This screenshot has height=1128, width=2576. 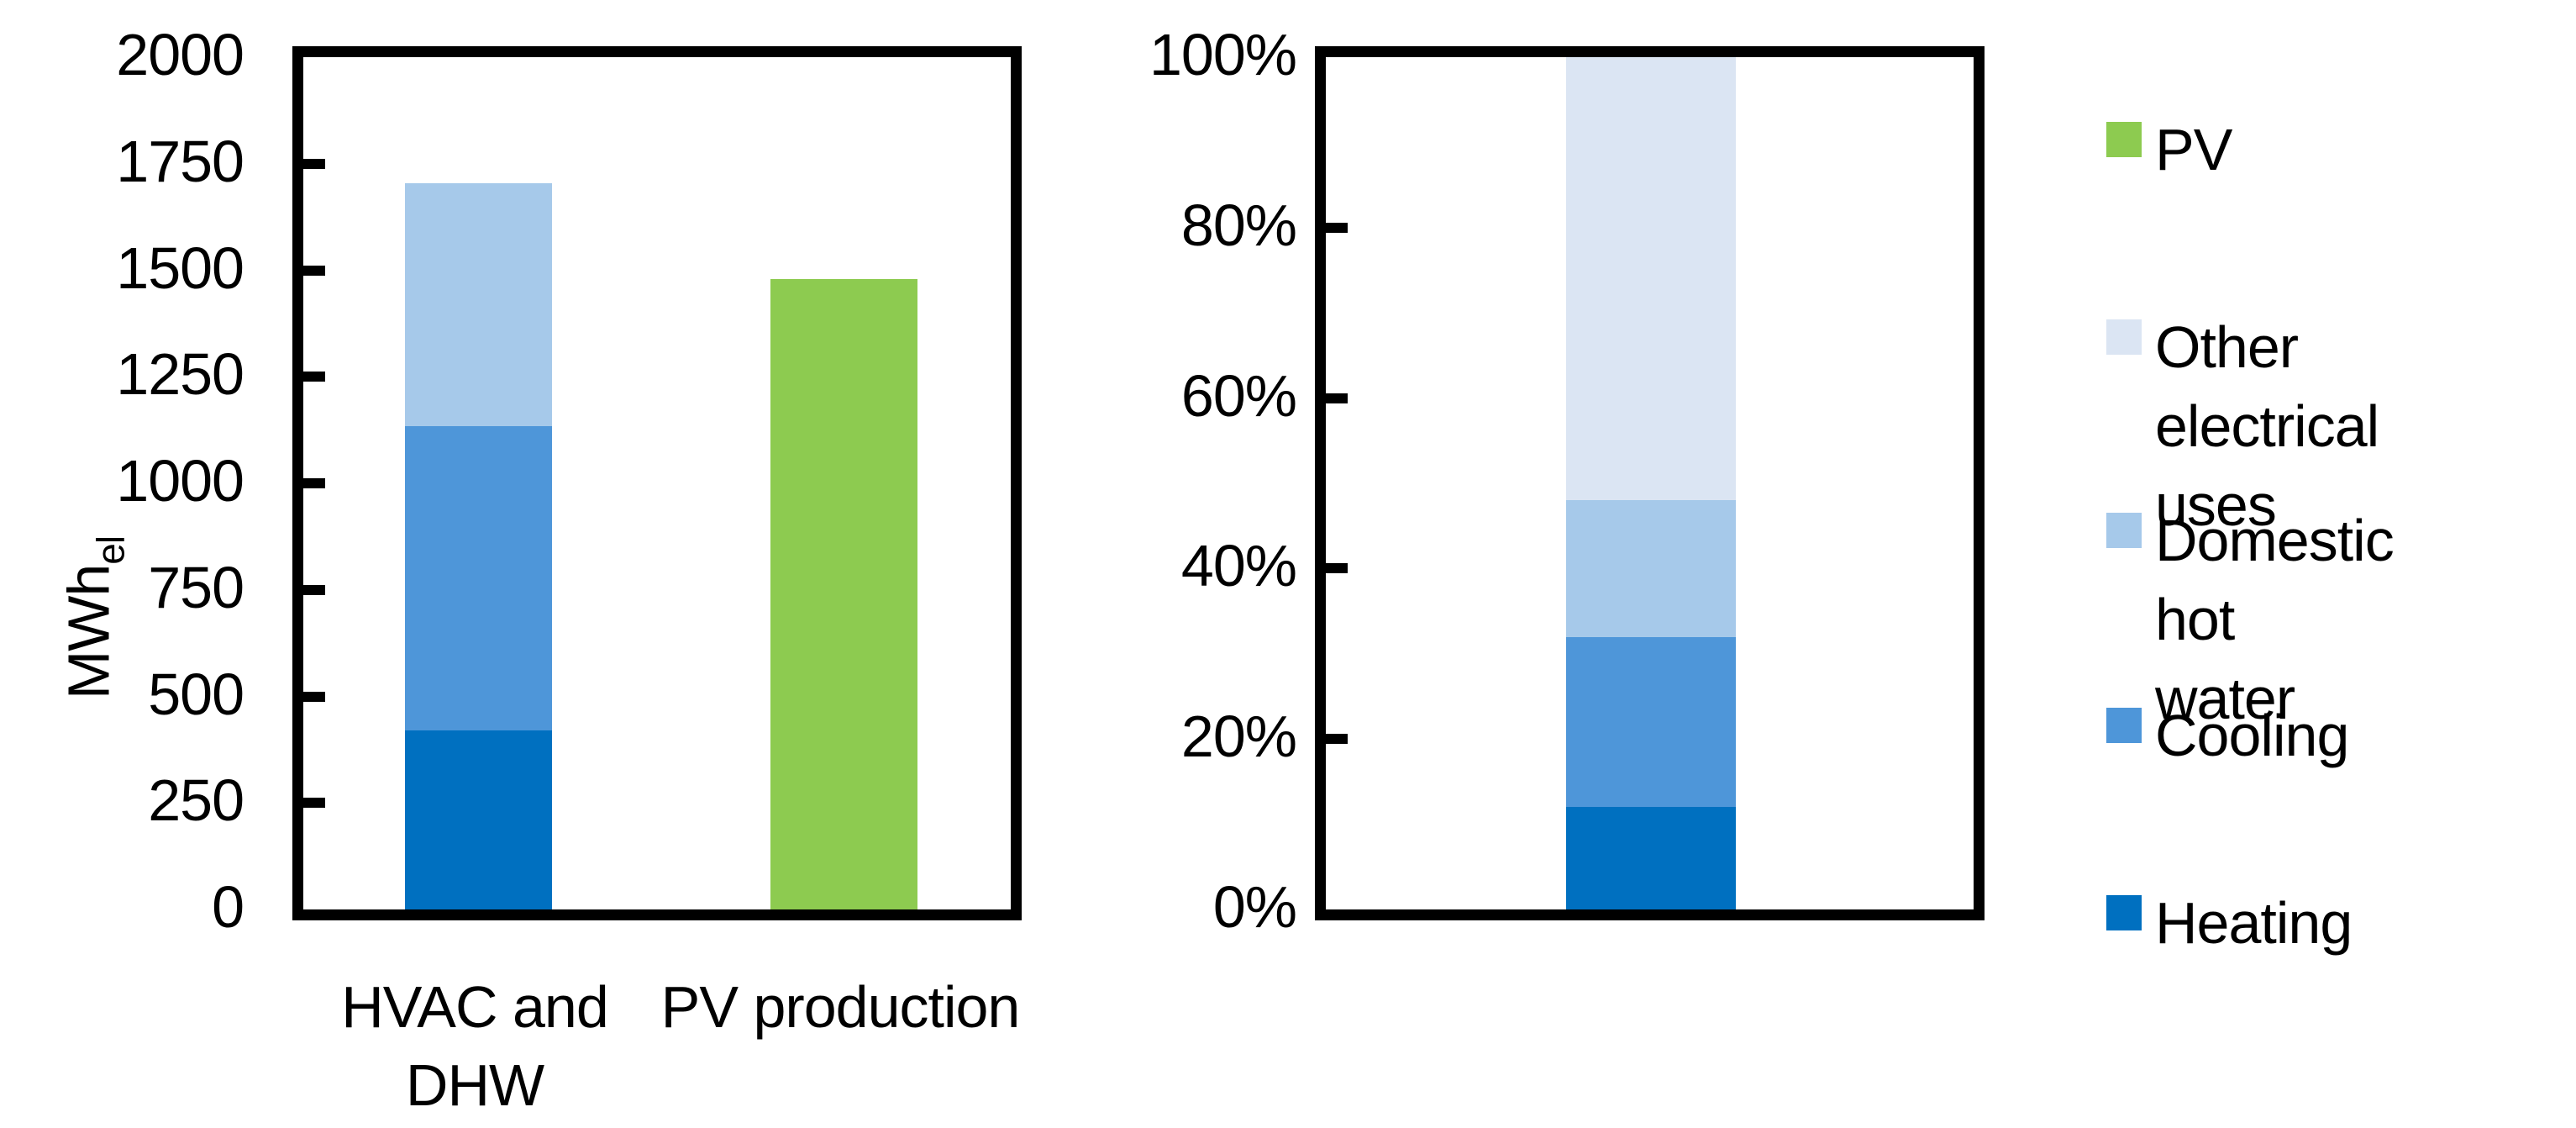 I want to click on y-tick-label: 0%, so click(x=1254, y=906).